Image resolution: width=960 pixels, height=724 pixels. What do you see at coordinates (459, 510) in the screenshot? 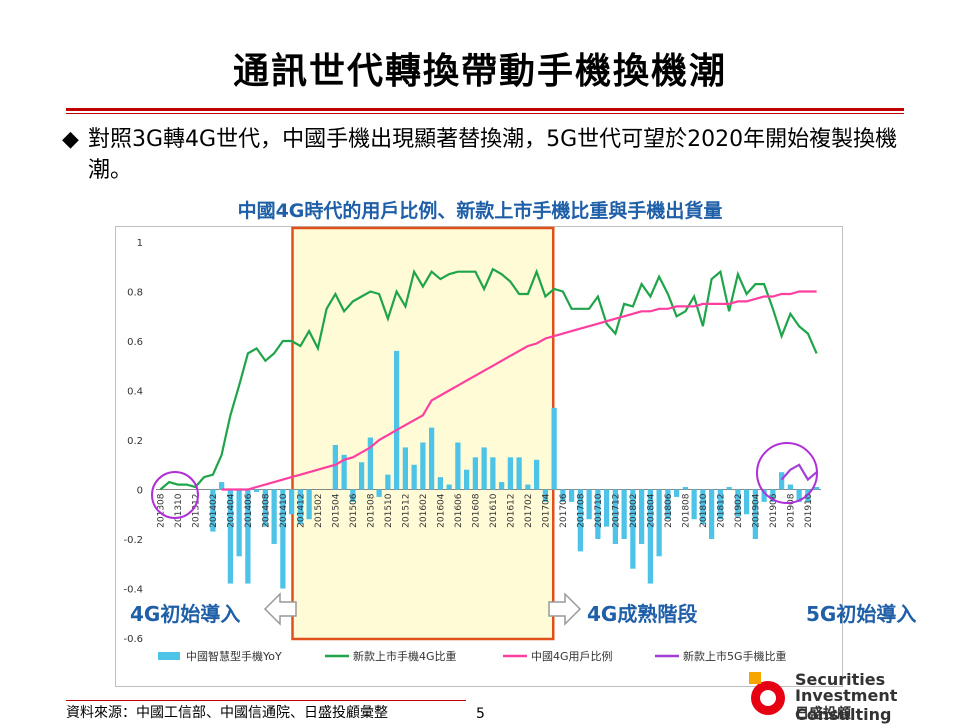
I see `x-tick-label: 201606` at bounding box center [459, 510].